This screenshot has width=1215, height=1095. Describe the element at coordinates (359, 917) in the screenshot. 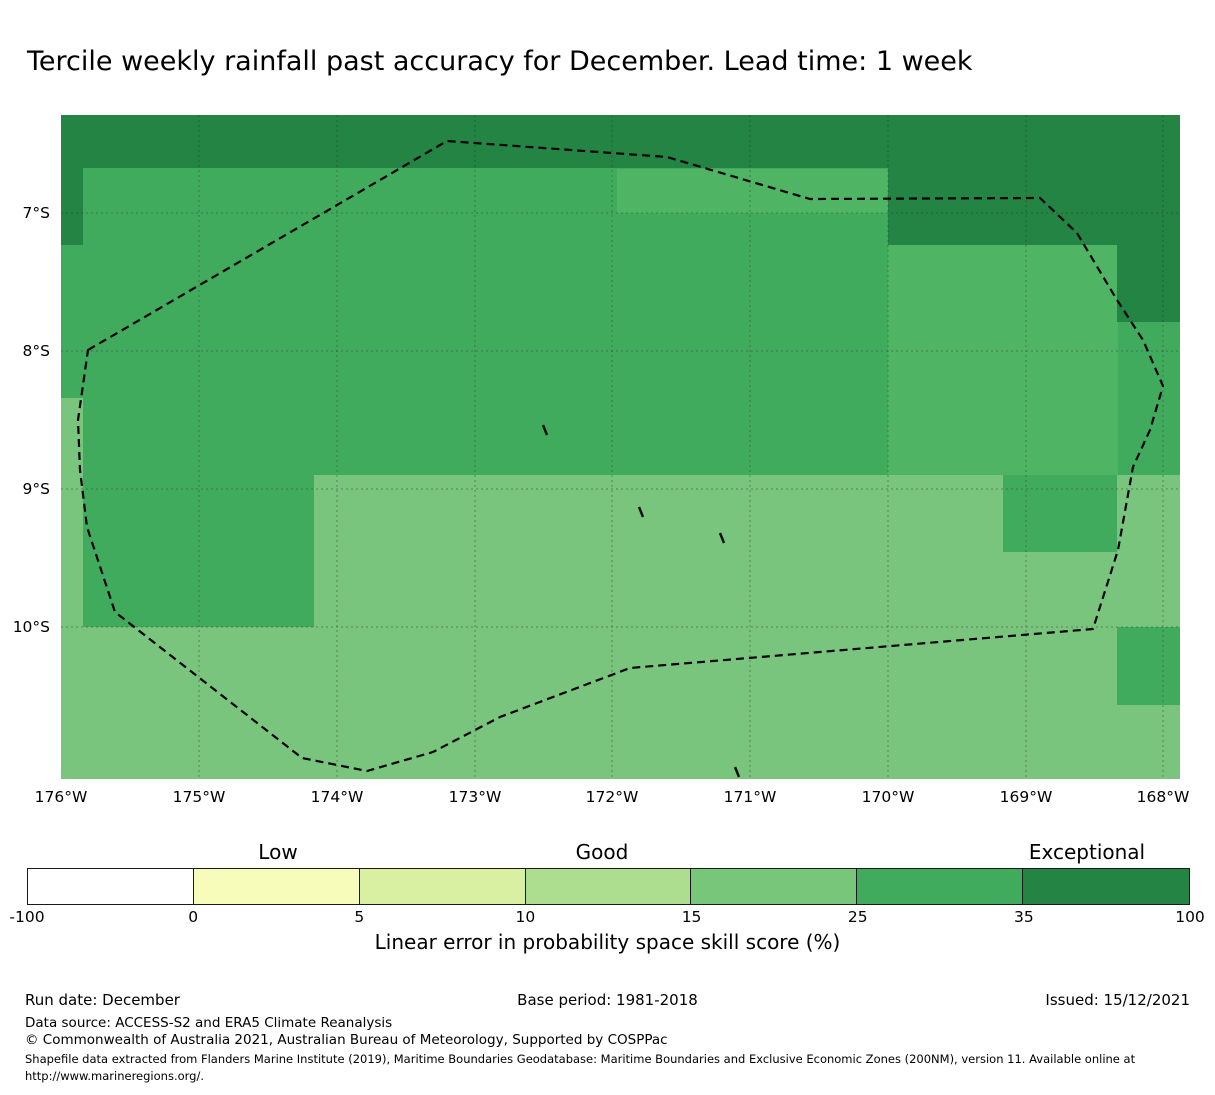

I see `colorbar-tick-label: 5` at that location.